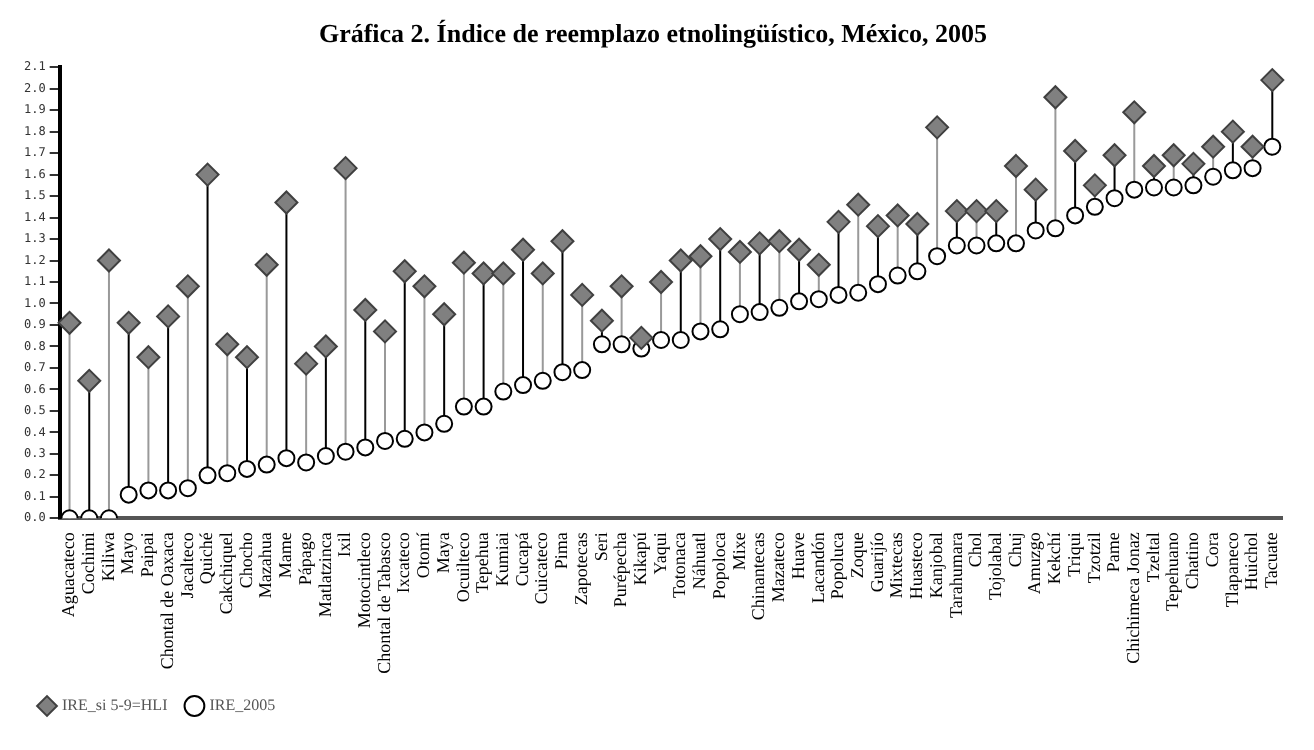 The image size is (1314, 750). I want to click on x-tick-label: Chichimeca Jonaz, so click(1132, 598).